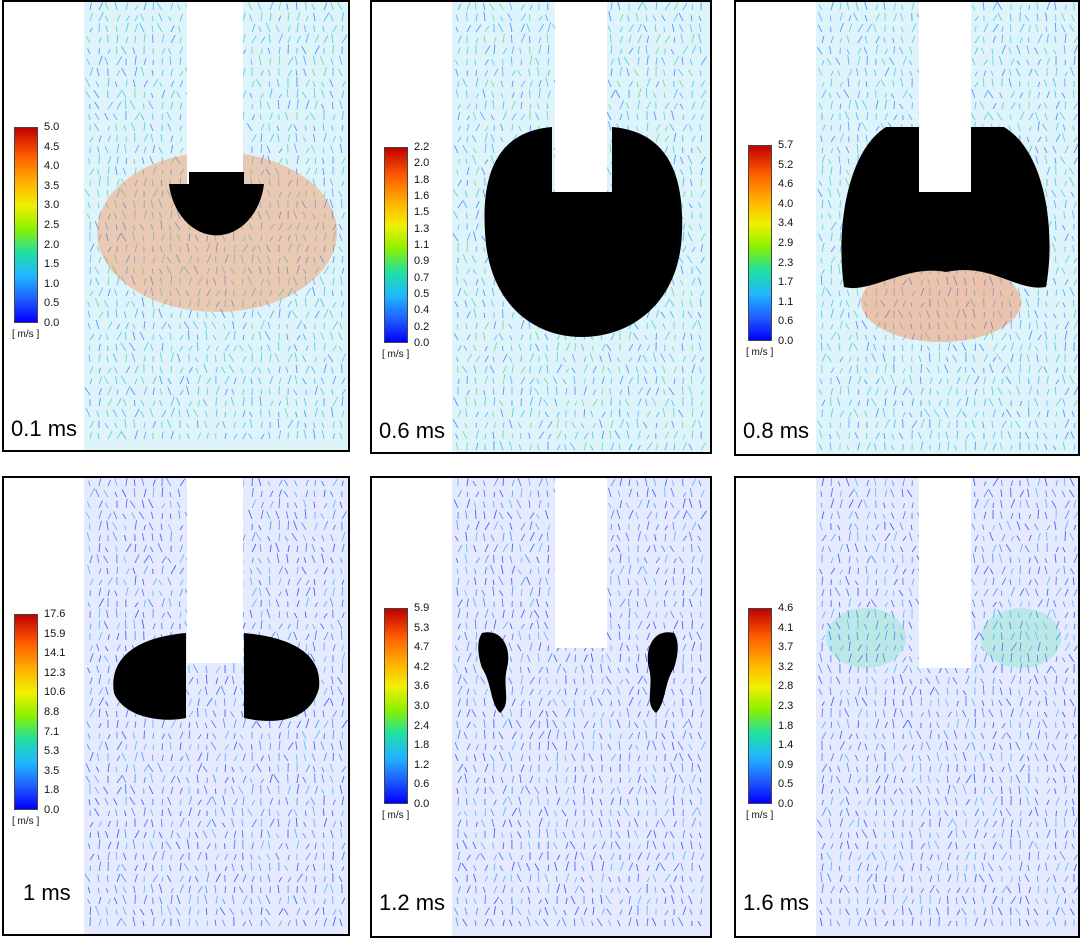 The width and height of the screenshot is (1085, 948). I want to click on scale-tick-label: 4.2, so click(422, 666).